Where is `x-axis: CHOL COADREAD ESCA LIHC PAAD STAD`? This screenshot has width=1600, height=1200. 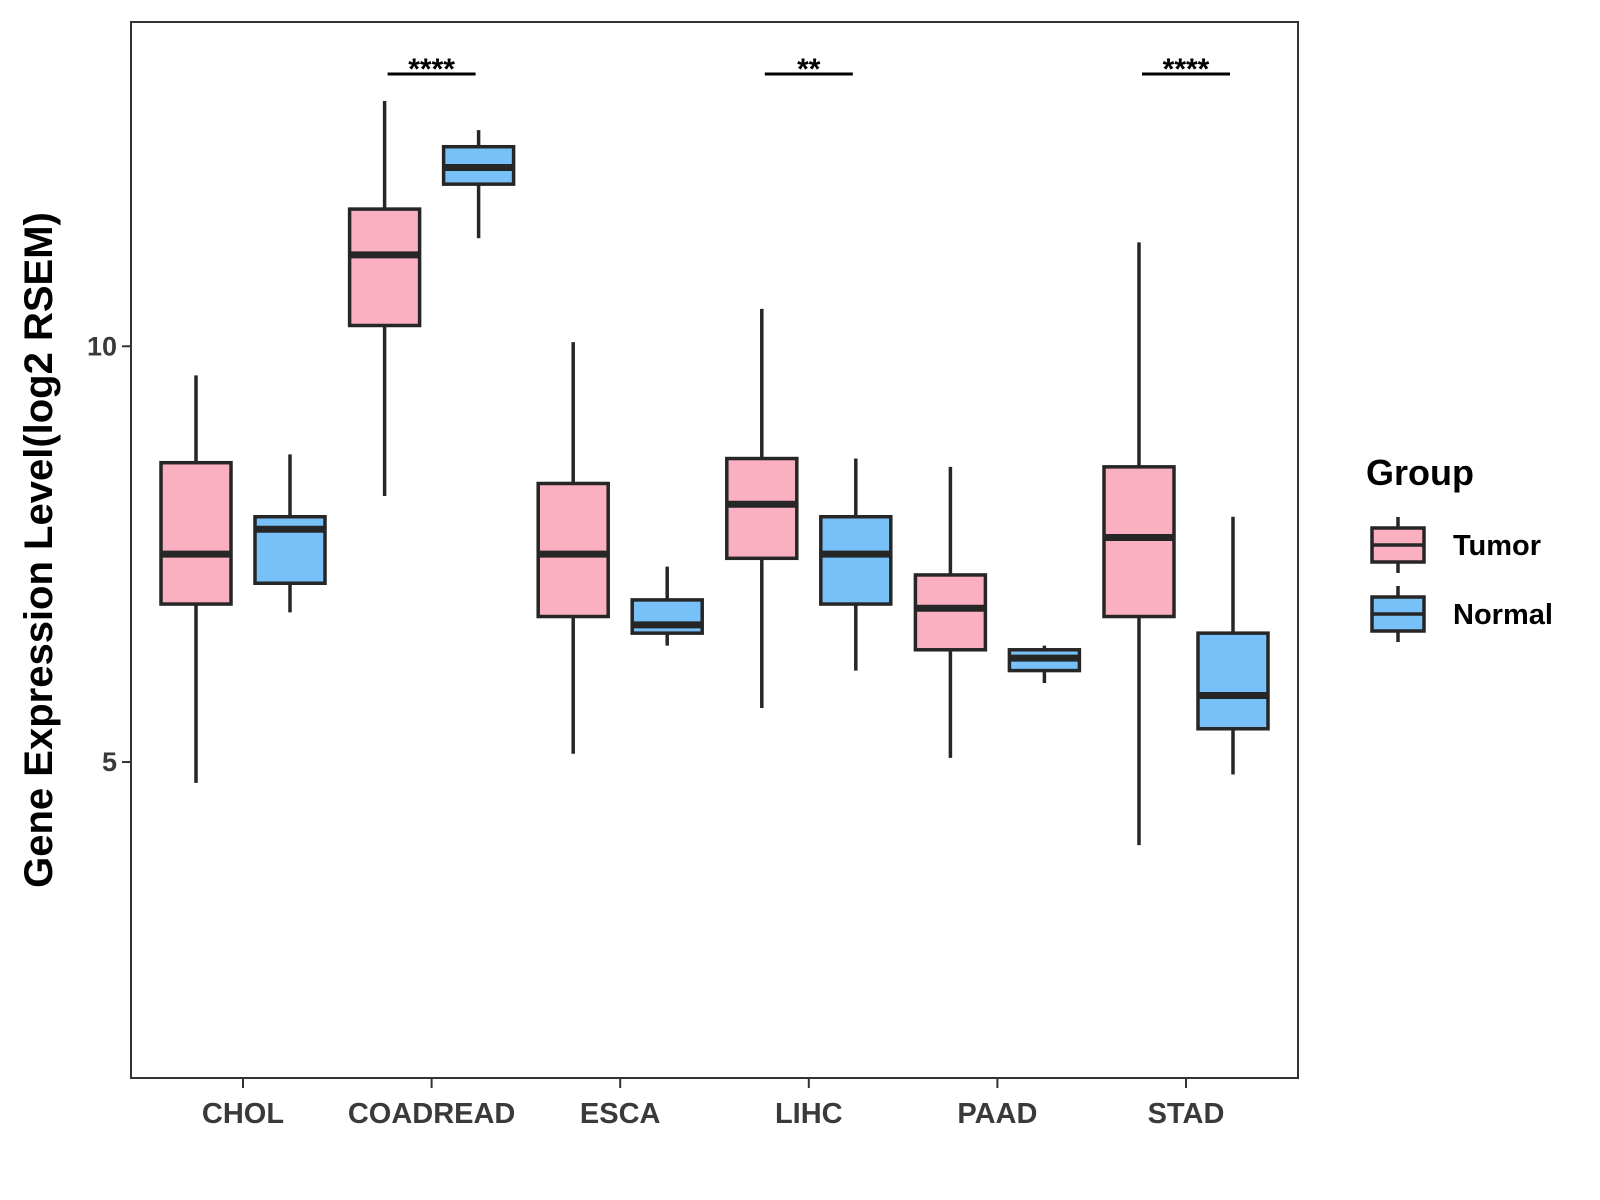
x-axis: CHOL COADREAD ESCA LIHC PAAD STAD is located at coordinates (713, 1104).